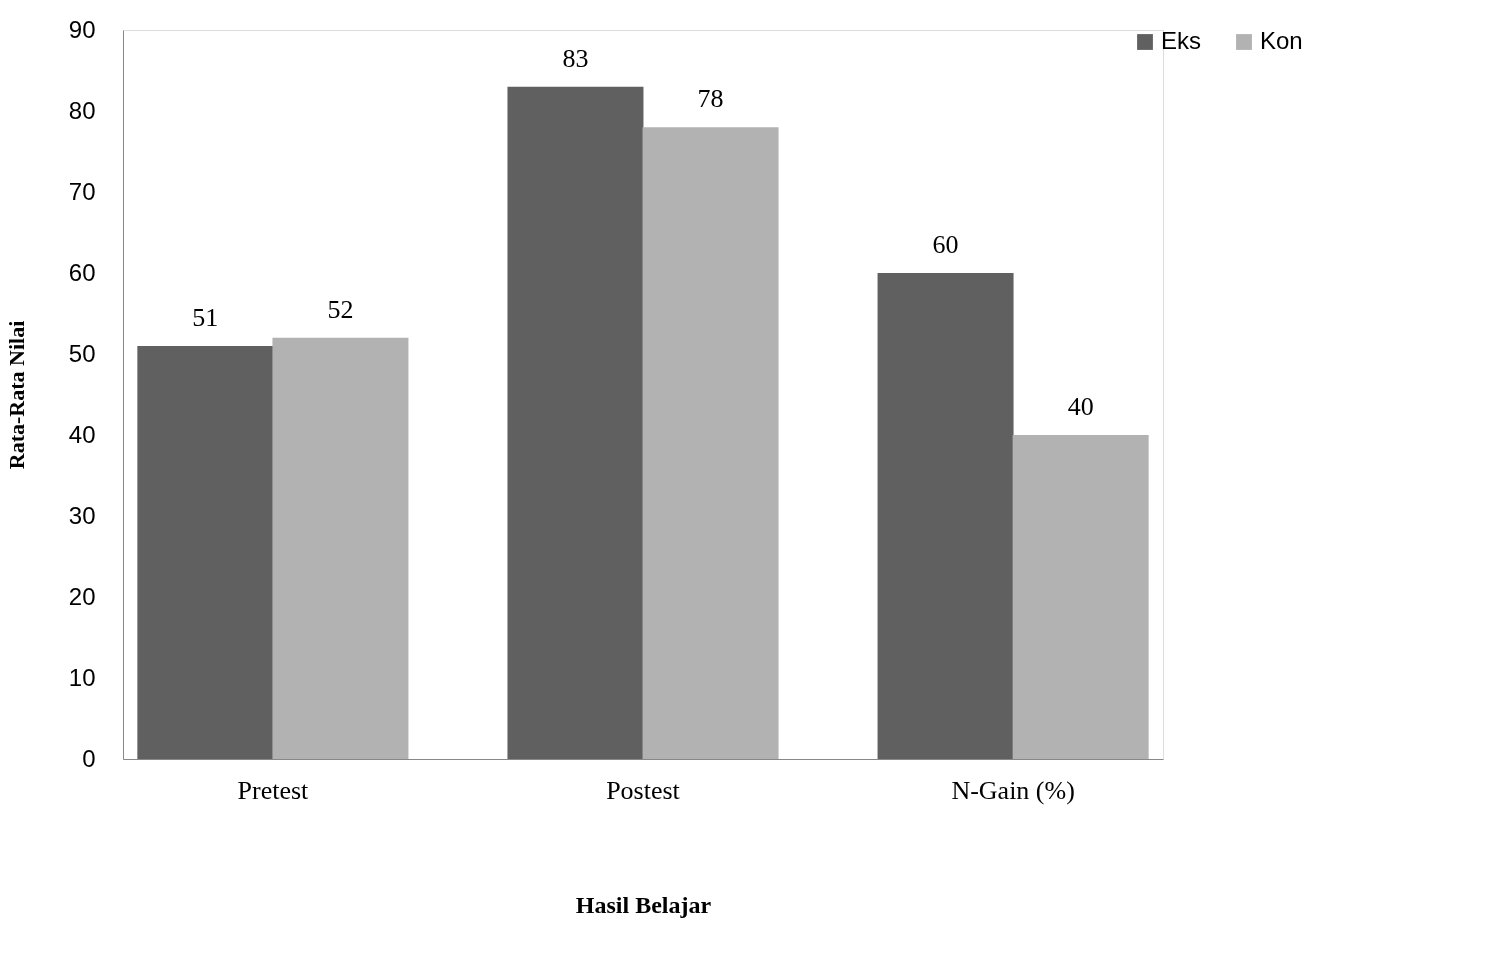 Image resolution: width=1498 pixels, height=963 pixels. I want to click on x-tick-label: N-Gain (%), so click(1013, 790).